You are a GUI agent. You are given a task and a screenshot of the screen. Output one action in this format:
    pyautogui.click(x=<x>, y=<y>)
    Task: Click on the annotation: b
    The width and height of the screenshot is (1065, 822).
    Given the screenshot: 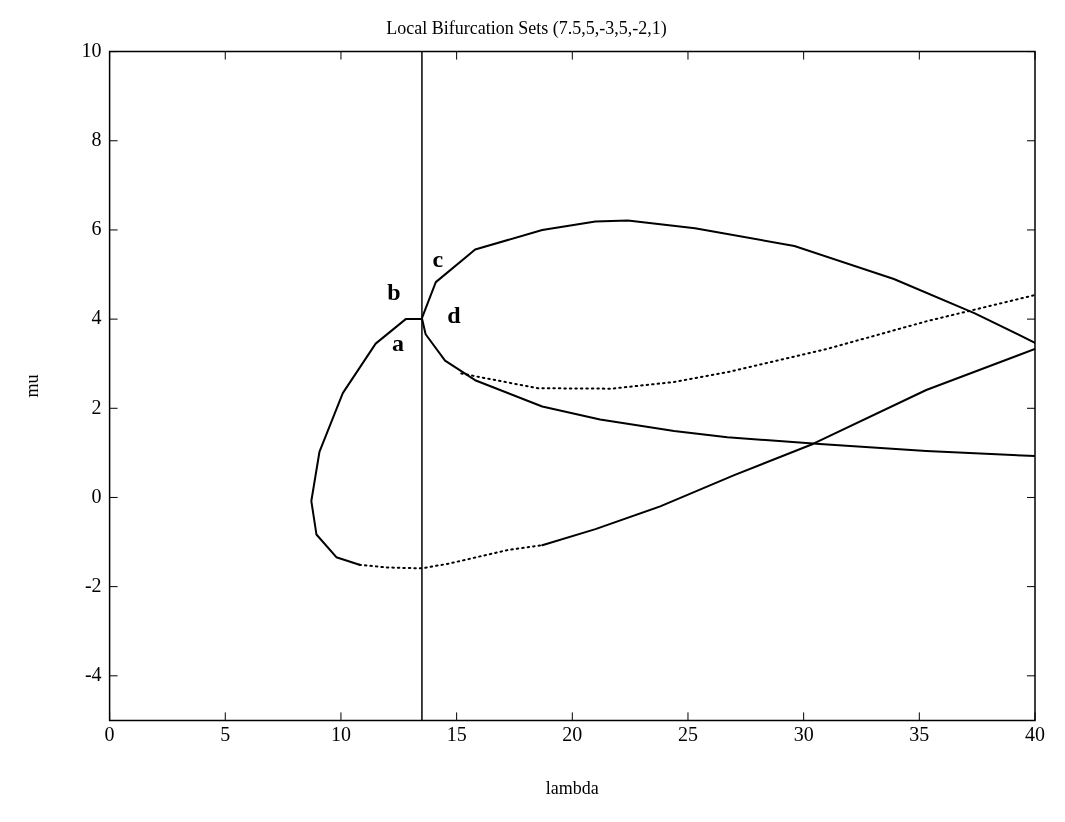 What is the action you would take?
    pyautogui.click(x=394, y=292)
    